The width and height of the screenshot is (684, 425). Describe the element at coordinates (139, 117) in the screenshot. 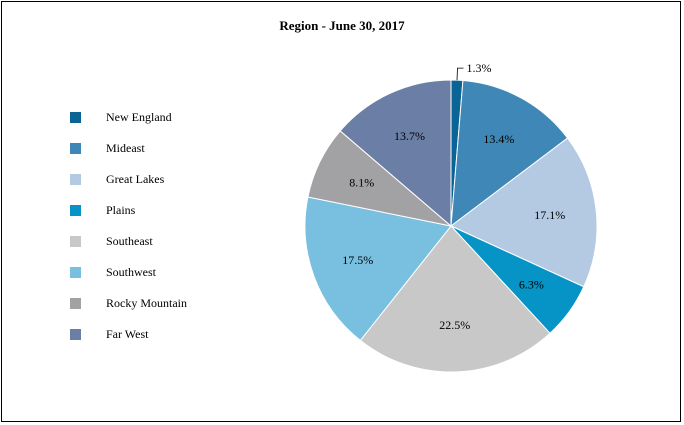

I see `legend-label: New England` at that location.